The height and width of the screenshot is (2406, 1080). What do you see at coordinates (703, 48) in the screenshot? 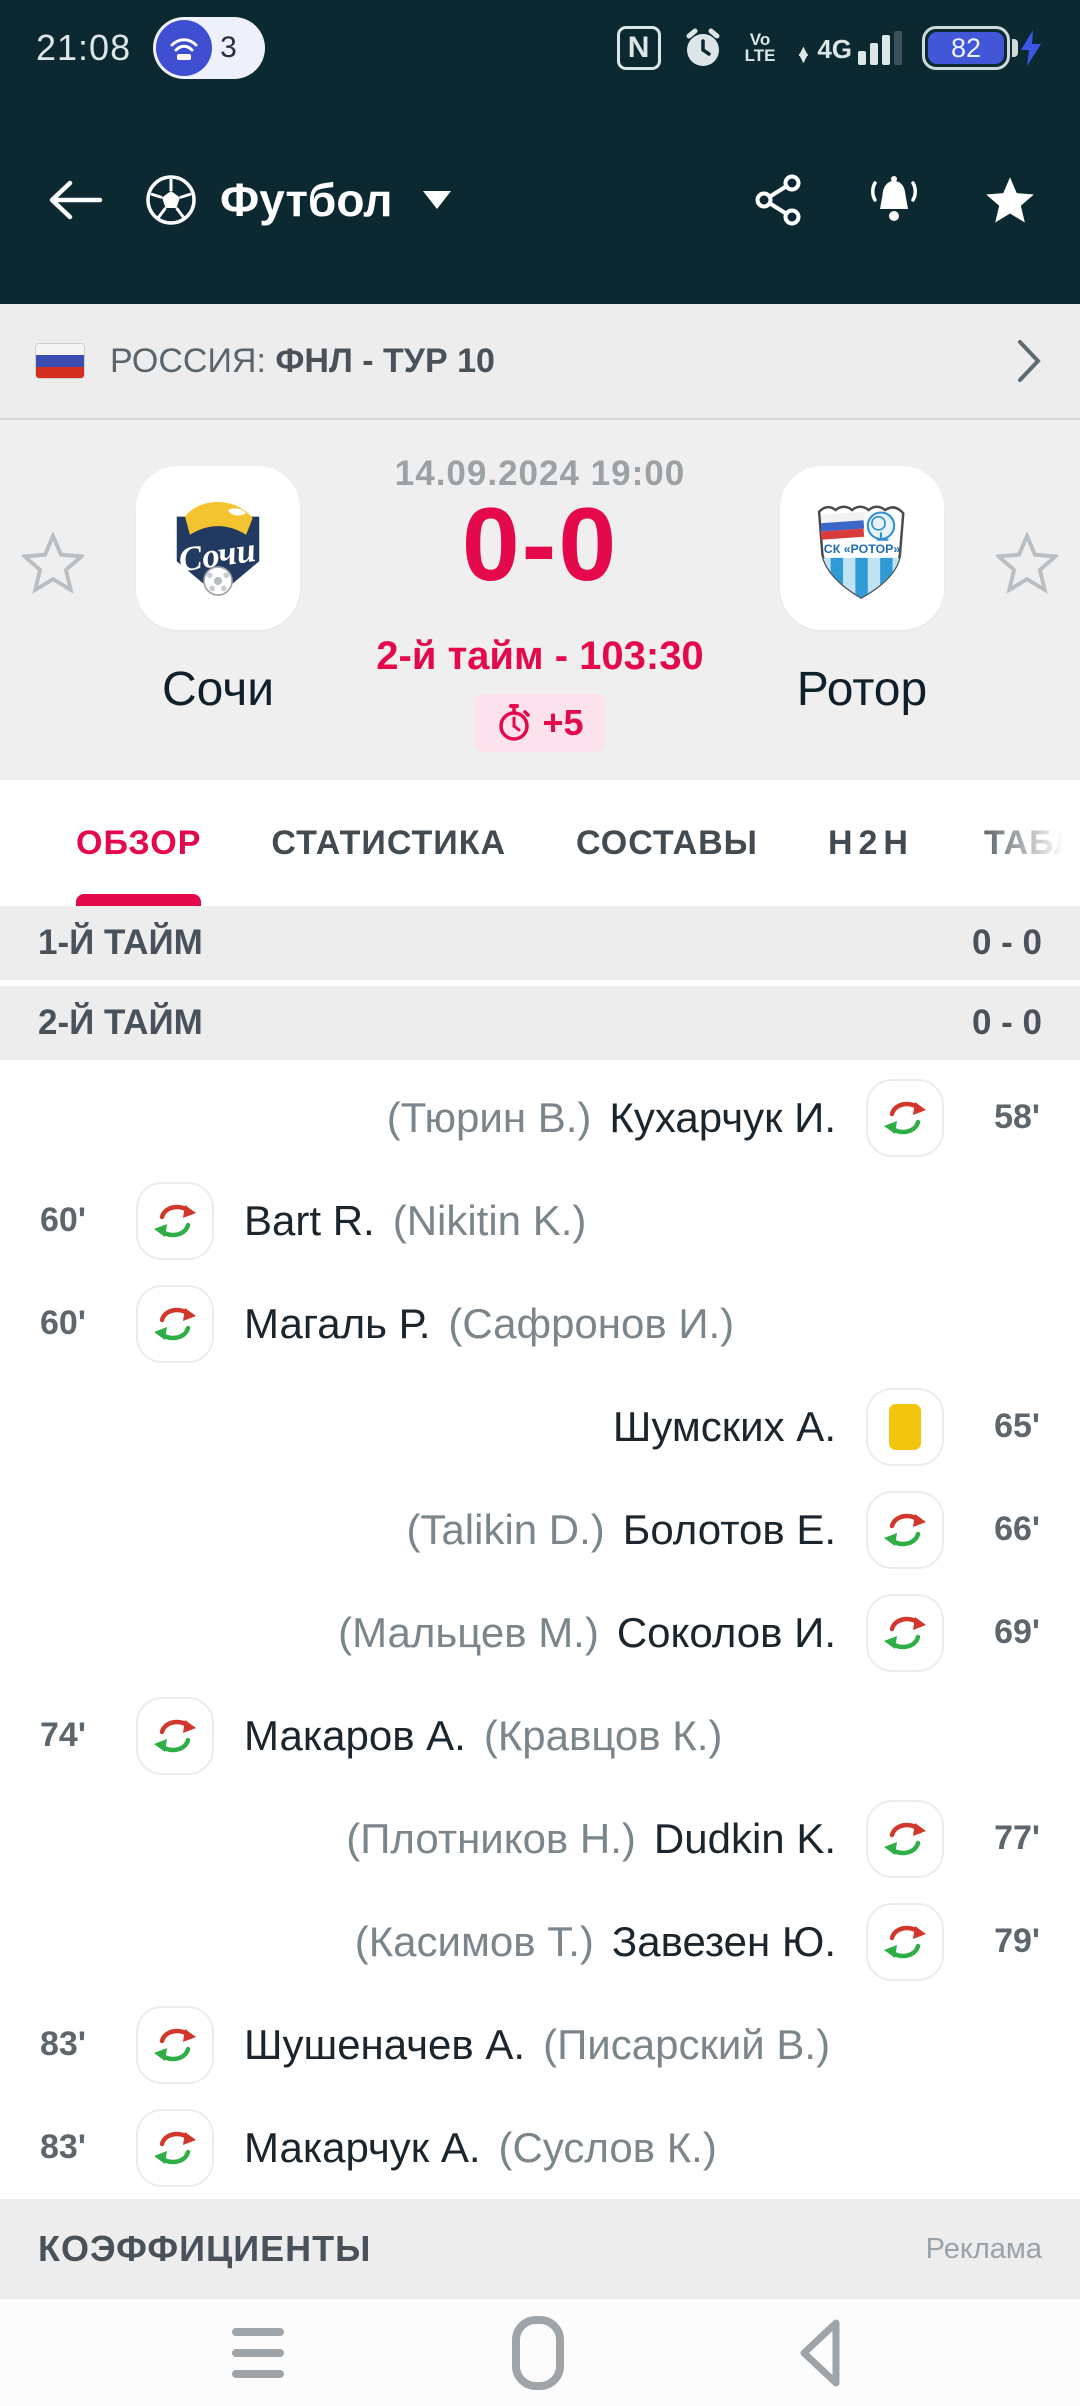
I see `alarm-icon` at bounding box center [703, 48].